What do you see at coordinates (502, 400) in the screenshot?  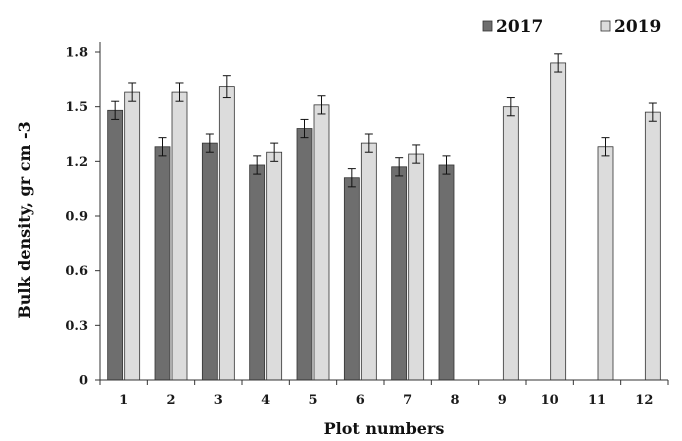 I see `x-tick-label: 9` at bounding box center [502, 400].